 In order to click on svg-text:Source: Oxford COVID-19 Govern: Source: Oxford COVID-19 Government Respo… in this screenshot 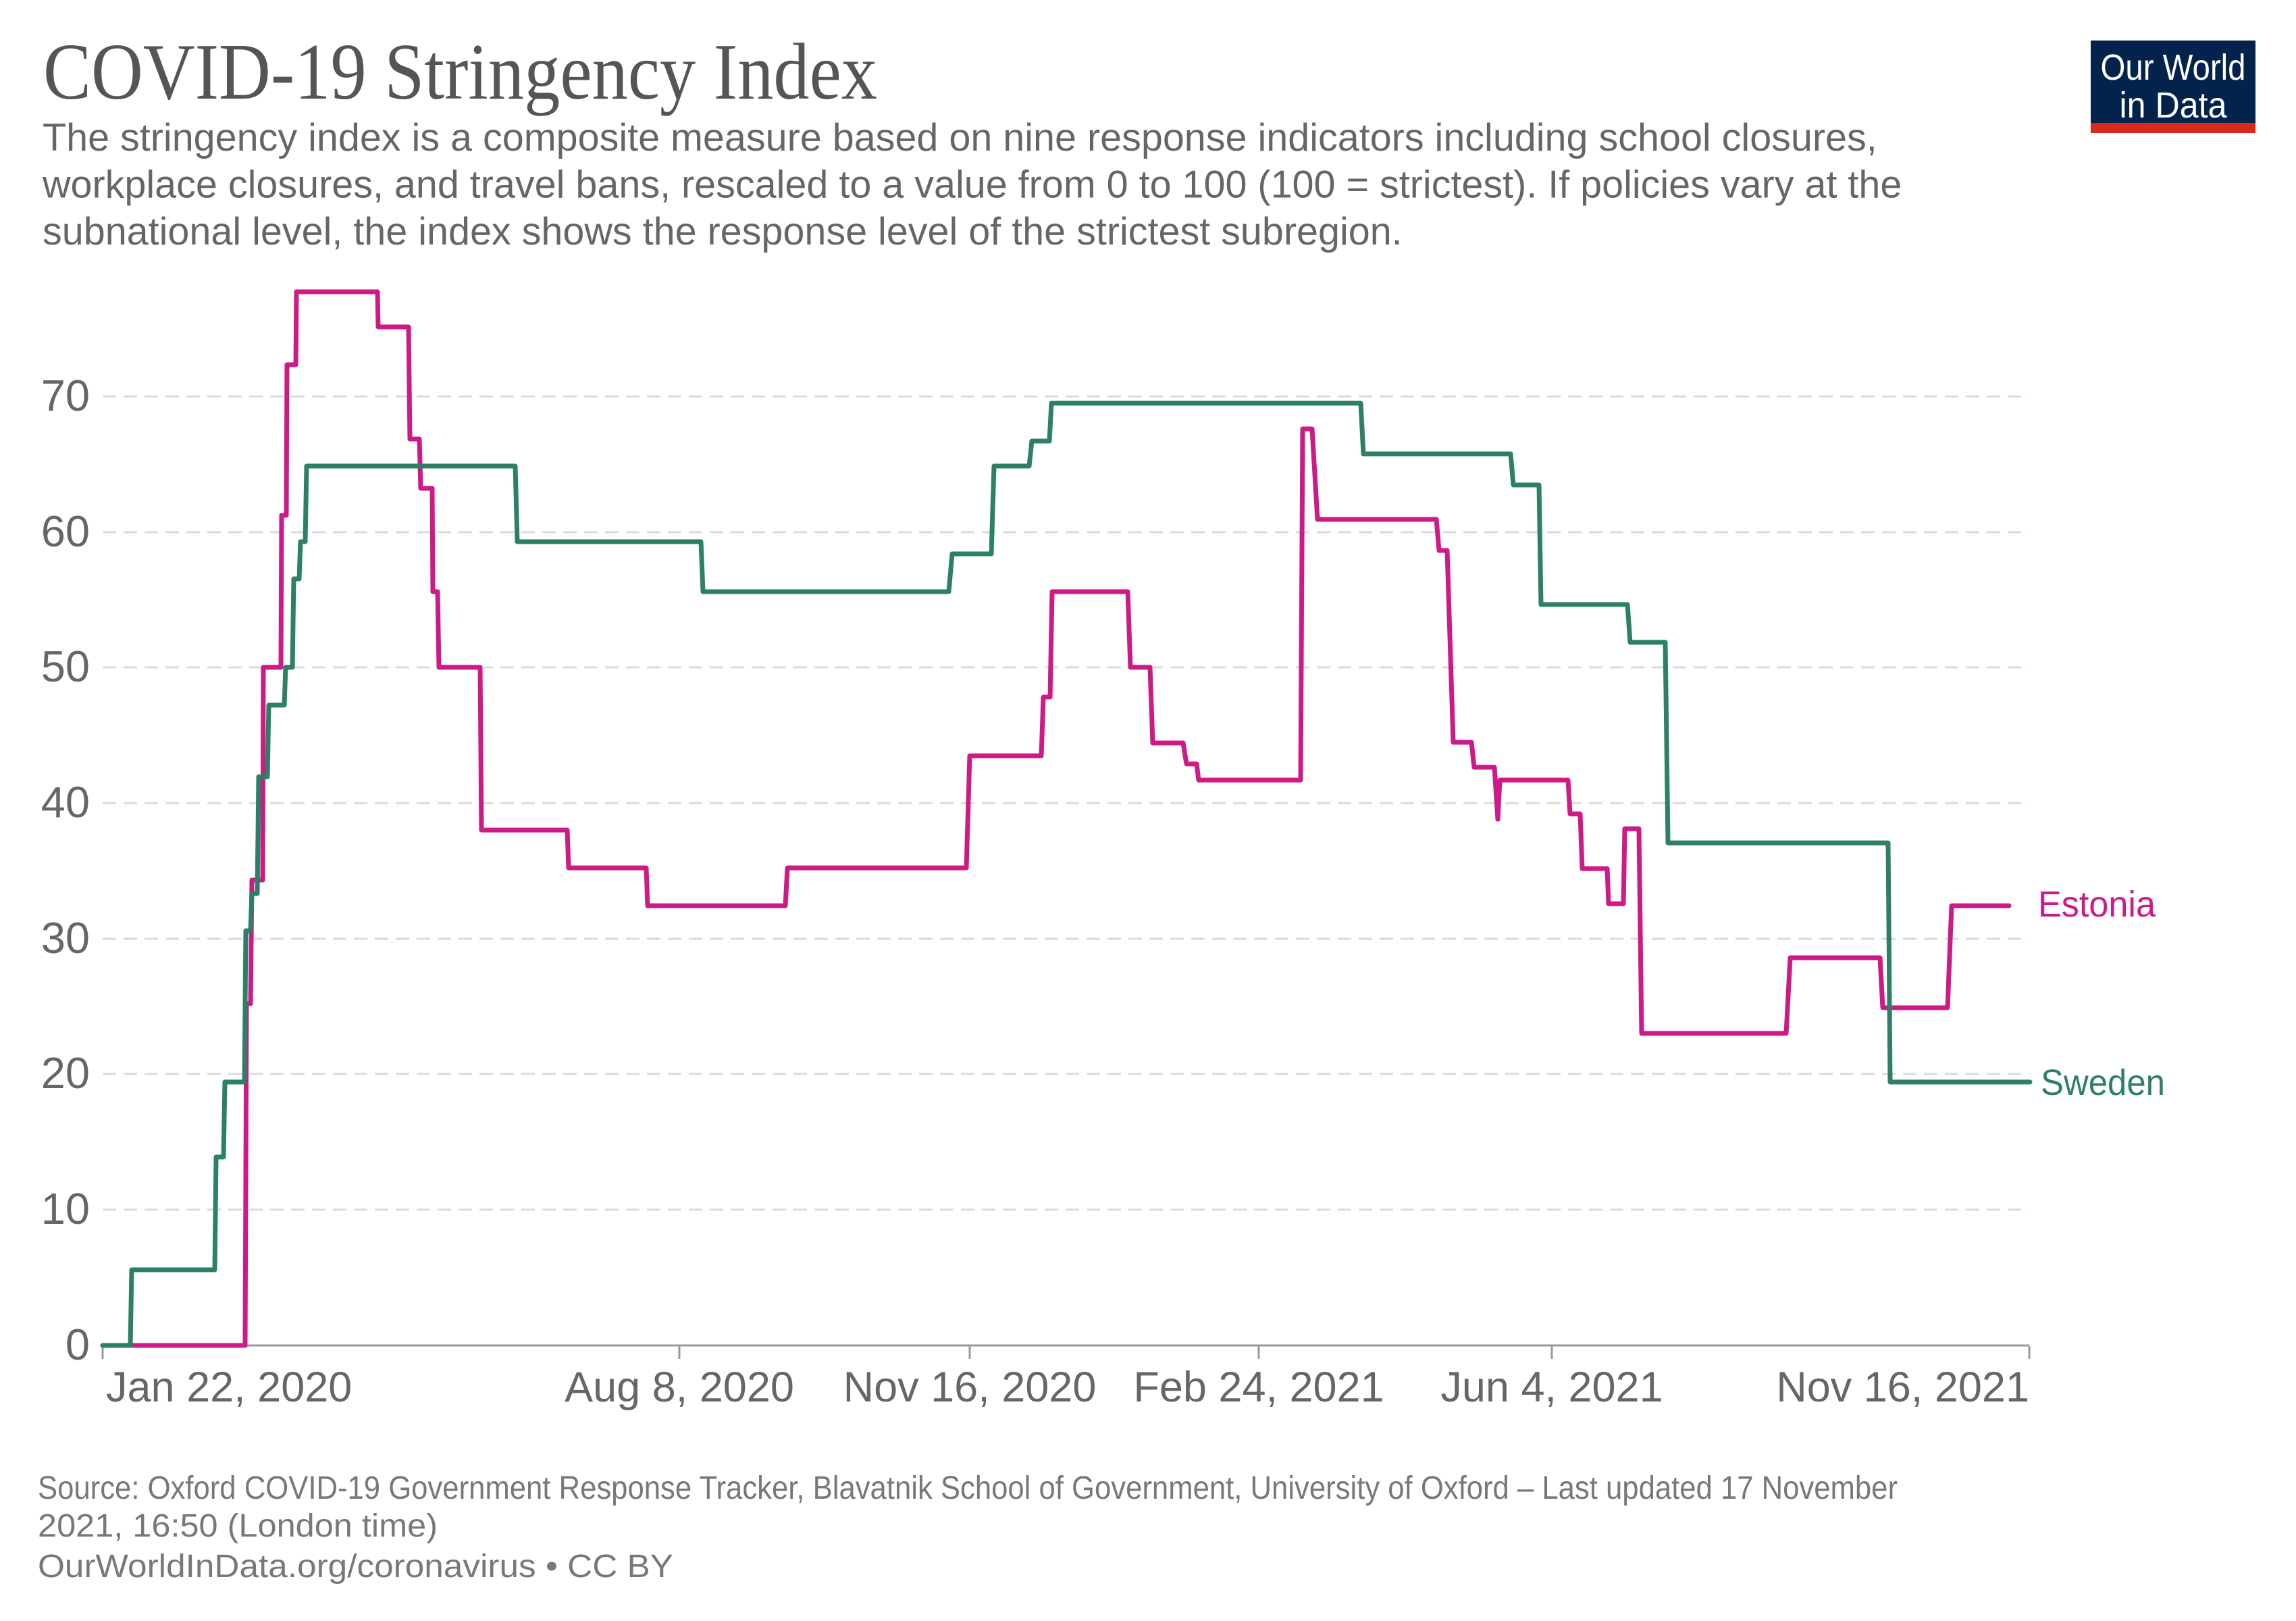, I will do `click(968, 1488)`.